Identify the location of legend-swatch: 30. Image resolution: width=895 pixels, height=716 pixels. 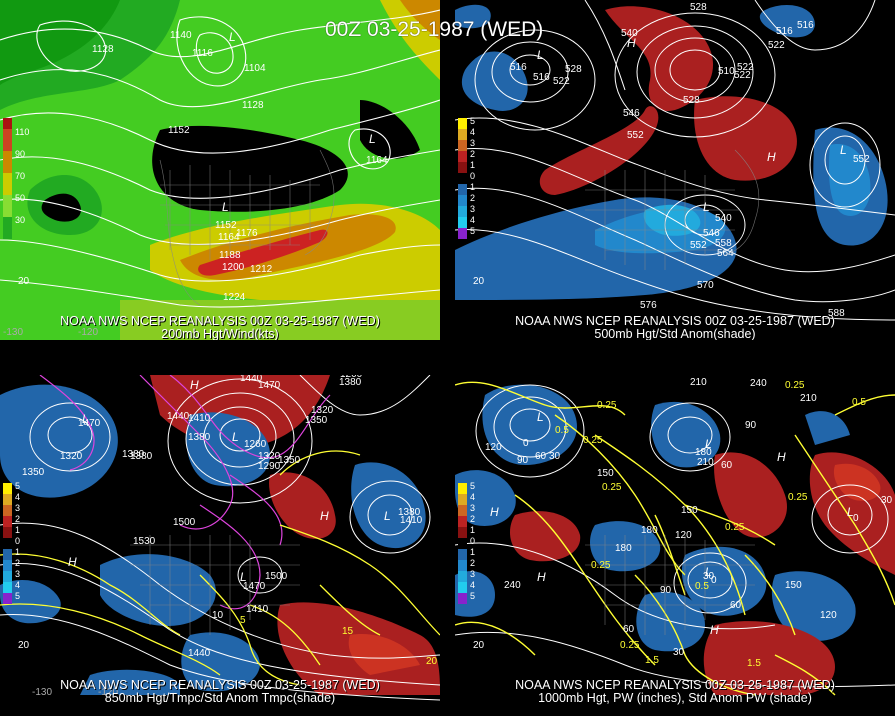
(14, 227).